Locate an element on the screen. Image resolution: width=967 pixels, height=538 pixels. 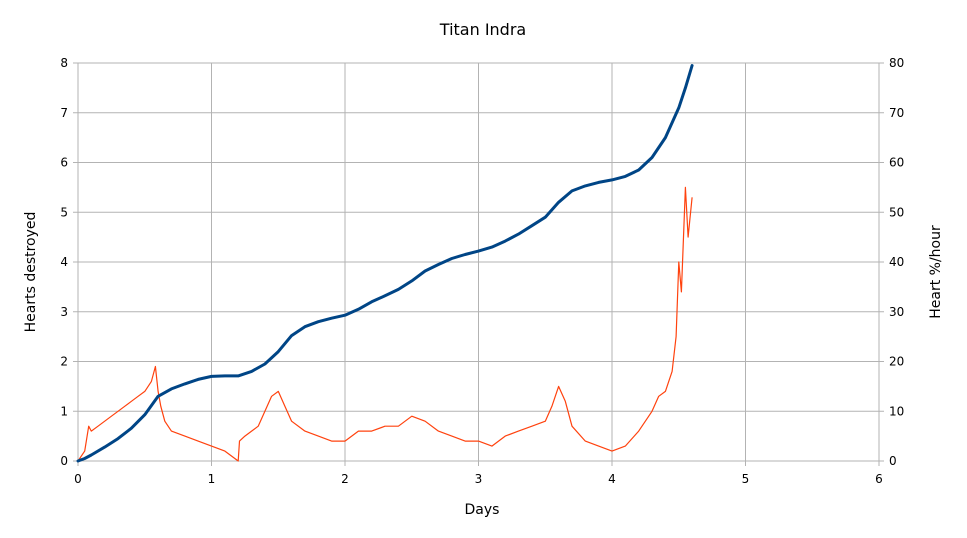
y-right-tick-label: 50 is located at coordinates (896, 212).